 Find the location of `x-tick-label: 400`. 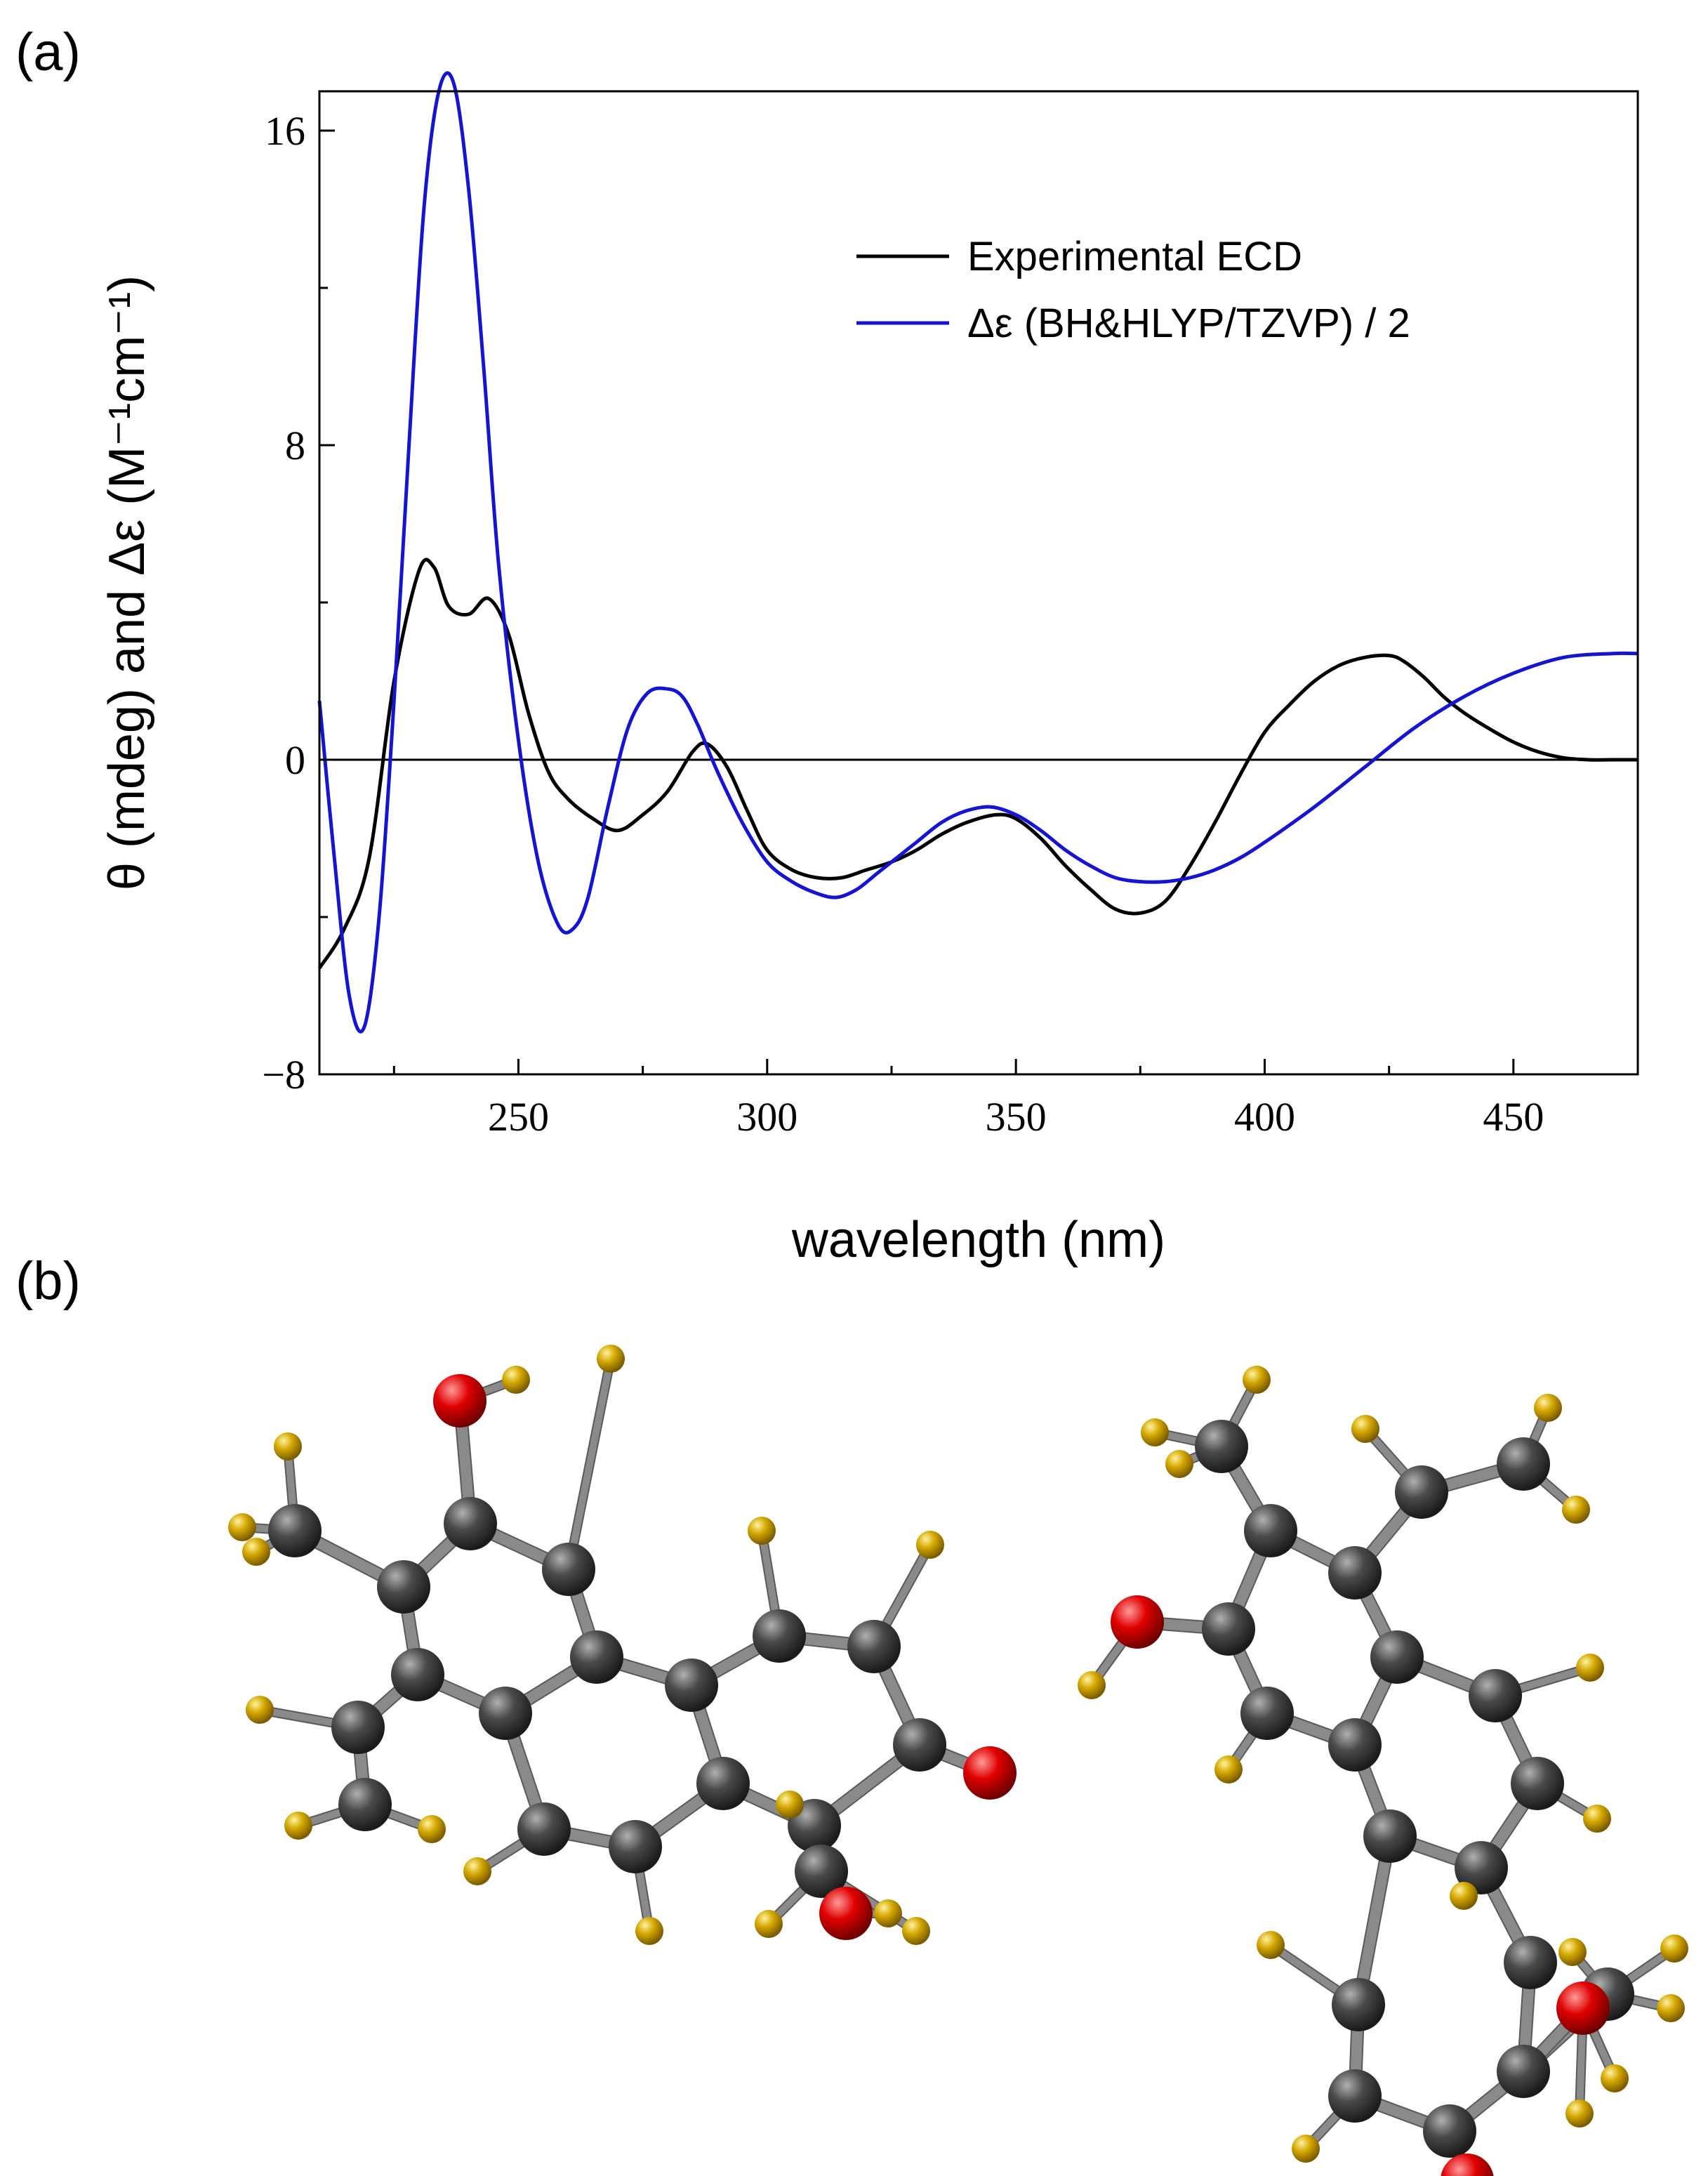

x-tick-label: 400 is located at coordinates (1265, 1117).